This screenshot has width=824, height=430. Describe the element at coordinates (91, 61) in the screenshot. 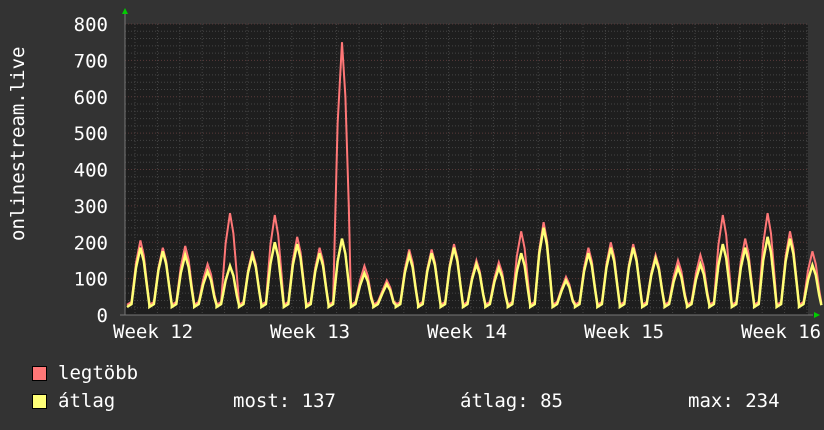

I see `y-tick-label: 700` at that location.